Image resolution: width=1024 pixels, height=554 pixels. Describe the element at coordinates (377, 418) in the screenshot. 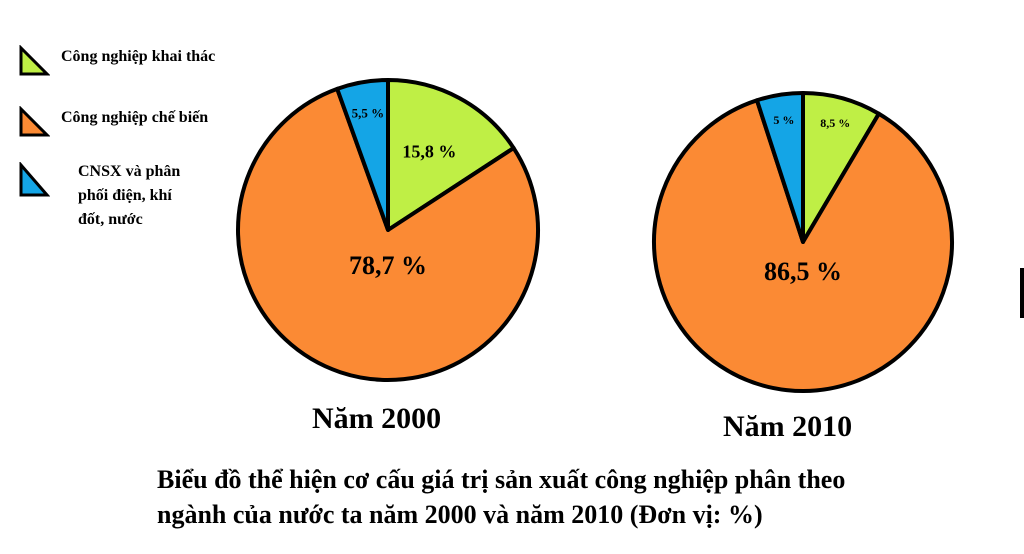

I see `pie-title-2000: Năm 2000` at that location.